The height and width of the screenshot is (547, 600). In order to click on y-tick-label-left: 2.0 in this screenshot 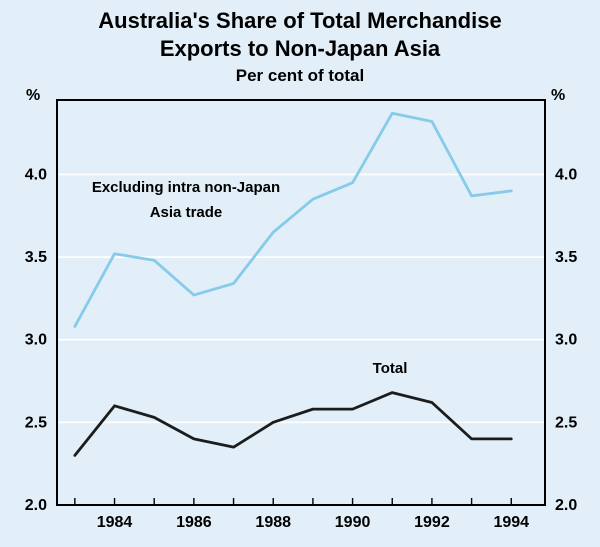, I will do `click(36, 505)`.